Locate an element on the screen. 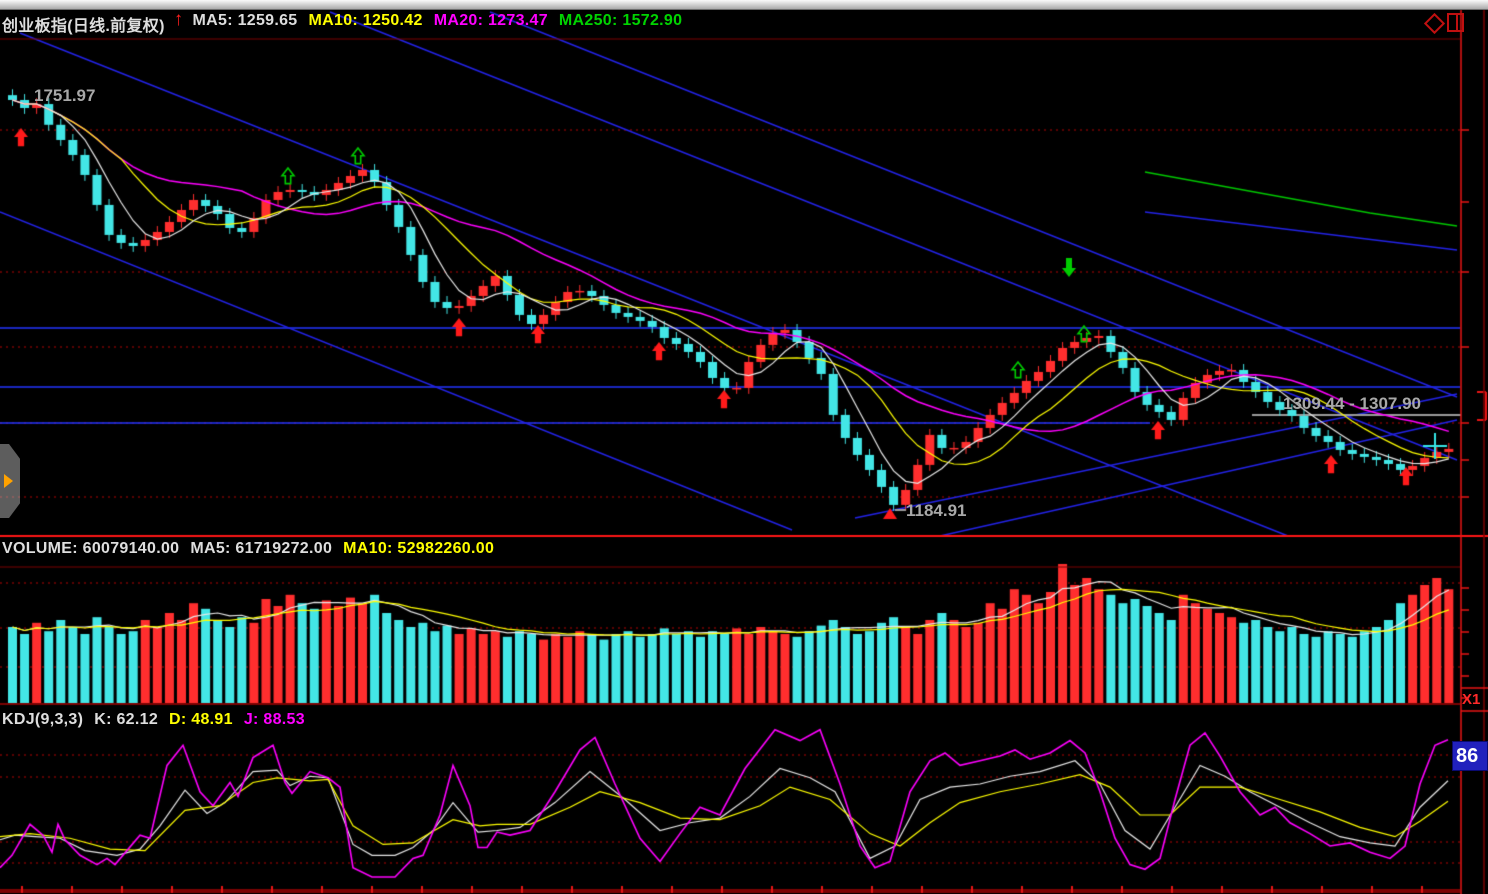 This screenshot has height=894, width=1488. ma250-value: MA250: 1572.90 is located at coordinates (620, 20).